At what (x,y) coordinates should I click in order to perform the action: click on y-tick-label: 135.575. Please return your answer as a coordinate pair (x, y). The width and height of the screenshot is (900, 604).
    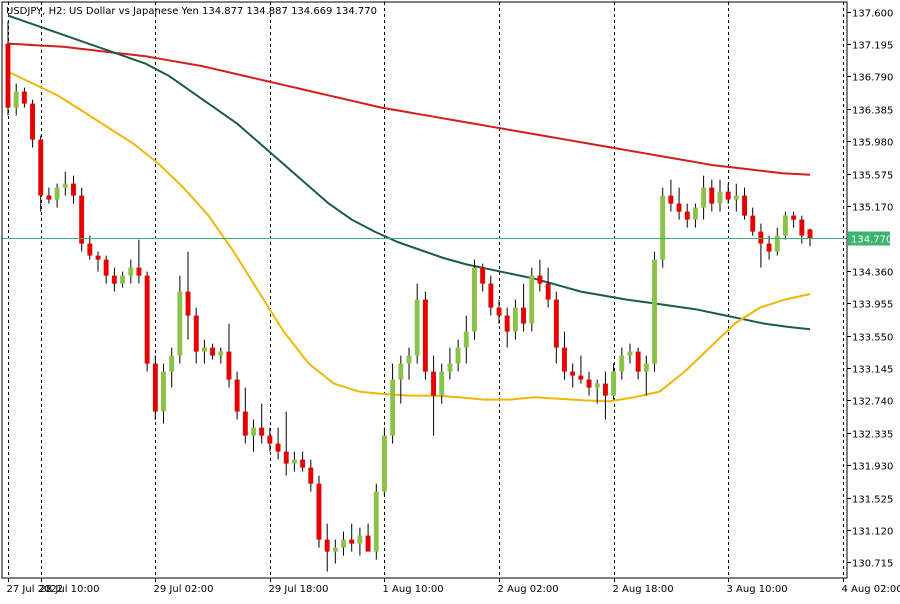
    Looking at the image, I should click on (872, 176).